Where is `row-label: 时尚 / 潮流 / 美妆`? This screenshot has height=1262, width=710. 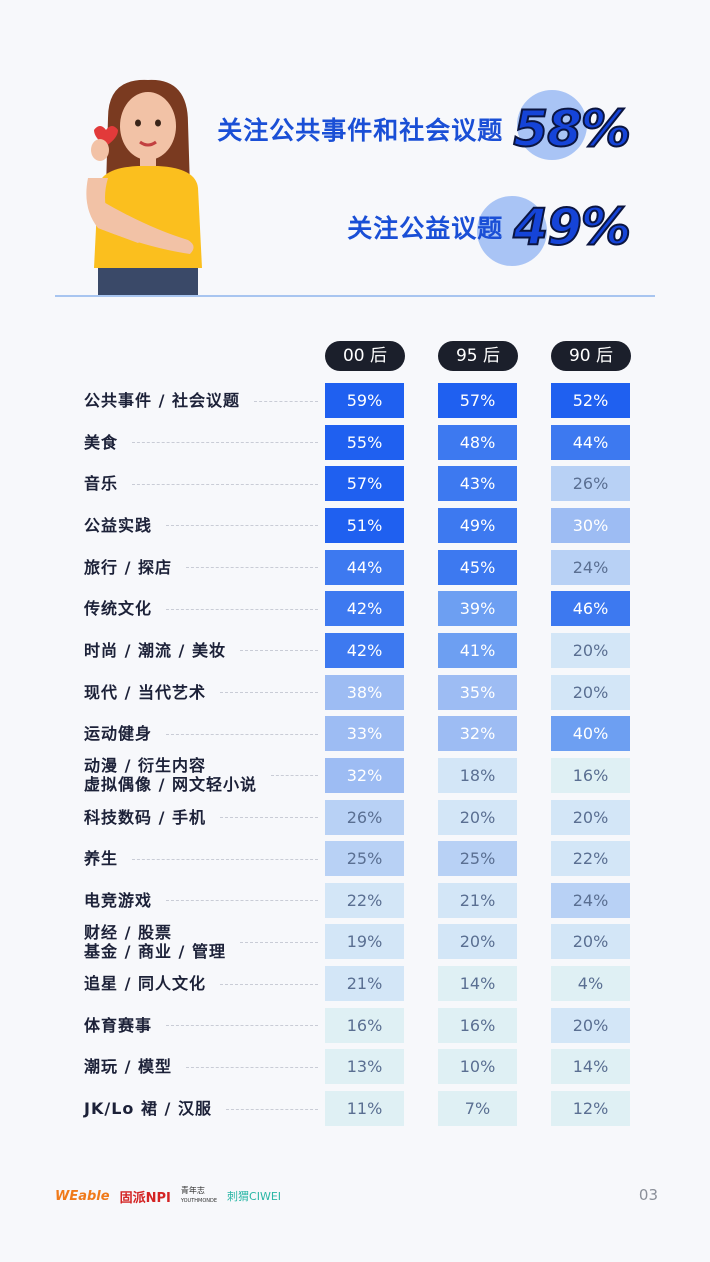
row-label: 时尚 / 潮流 / 美妆 is located at coordinates (155, 650).